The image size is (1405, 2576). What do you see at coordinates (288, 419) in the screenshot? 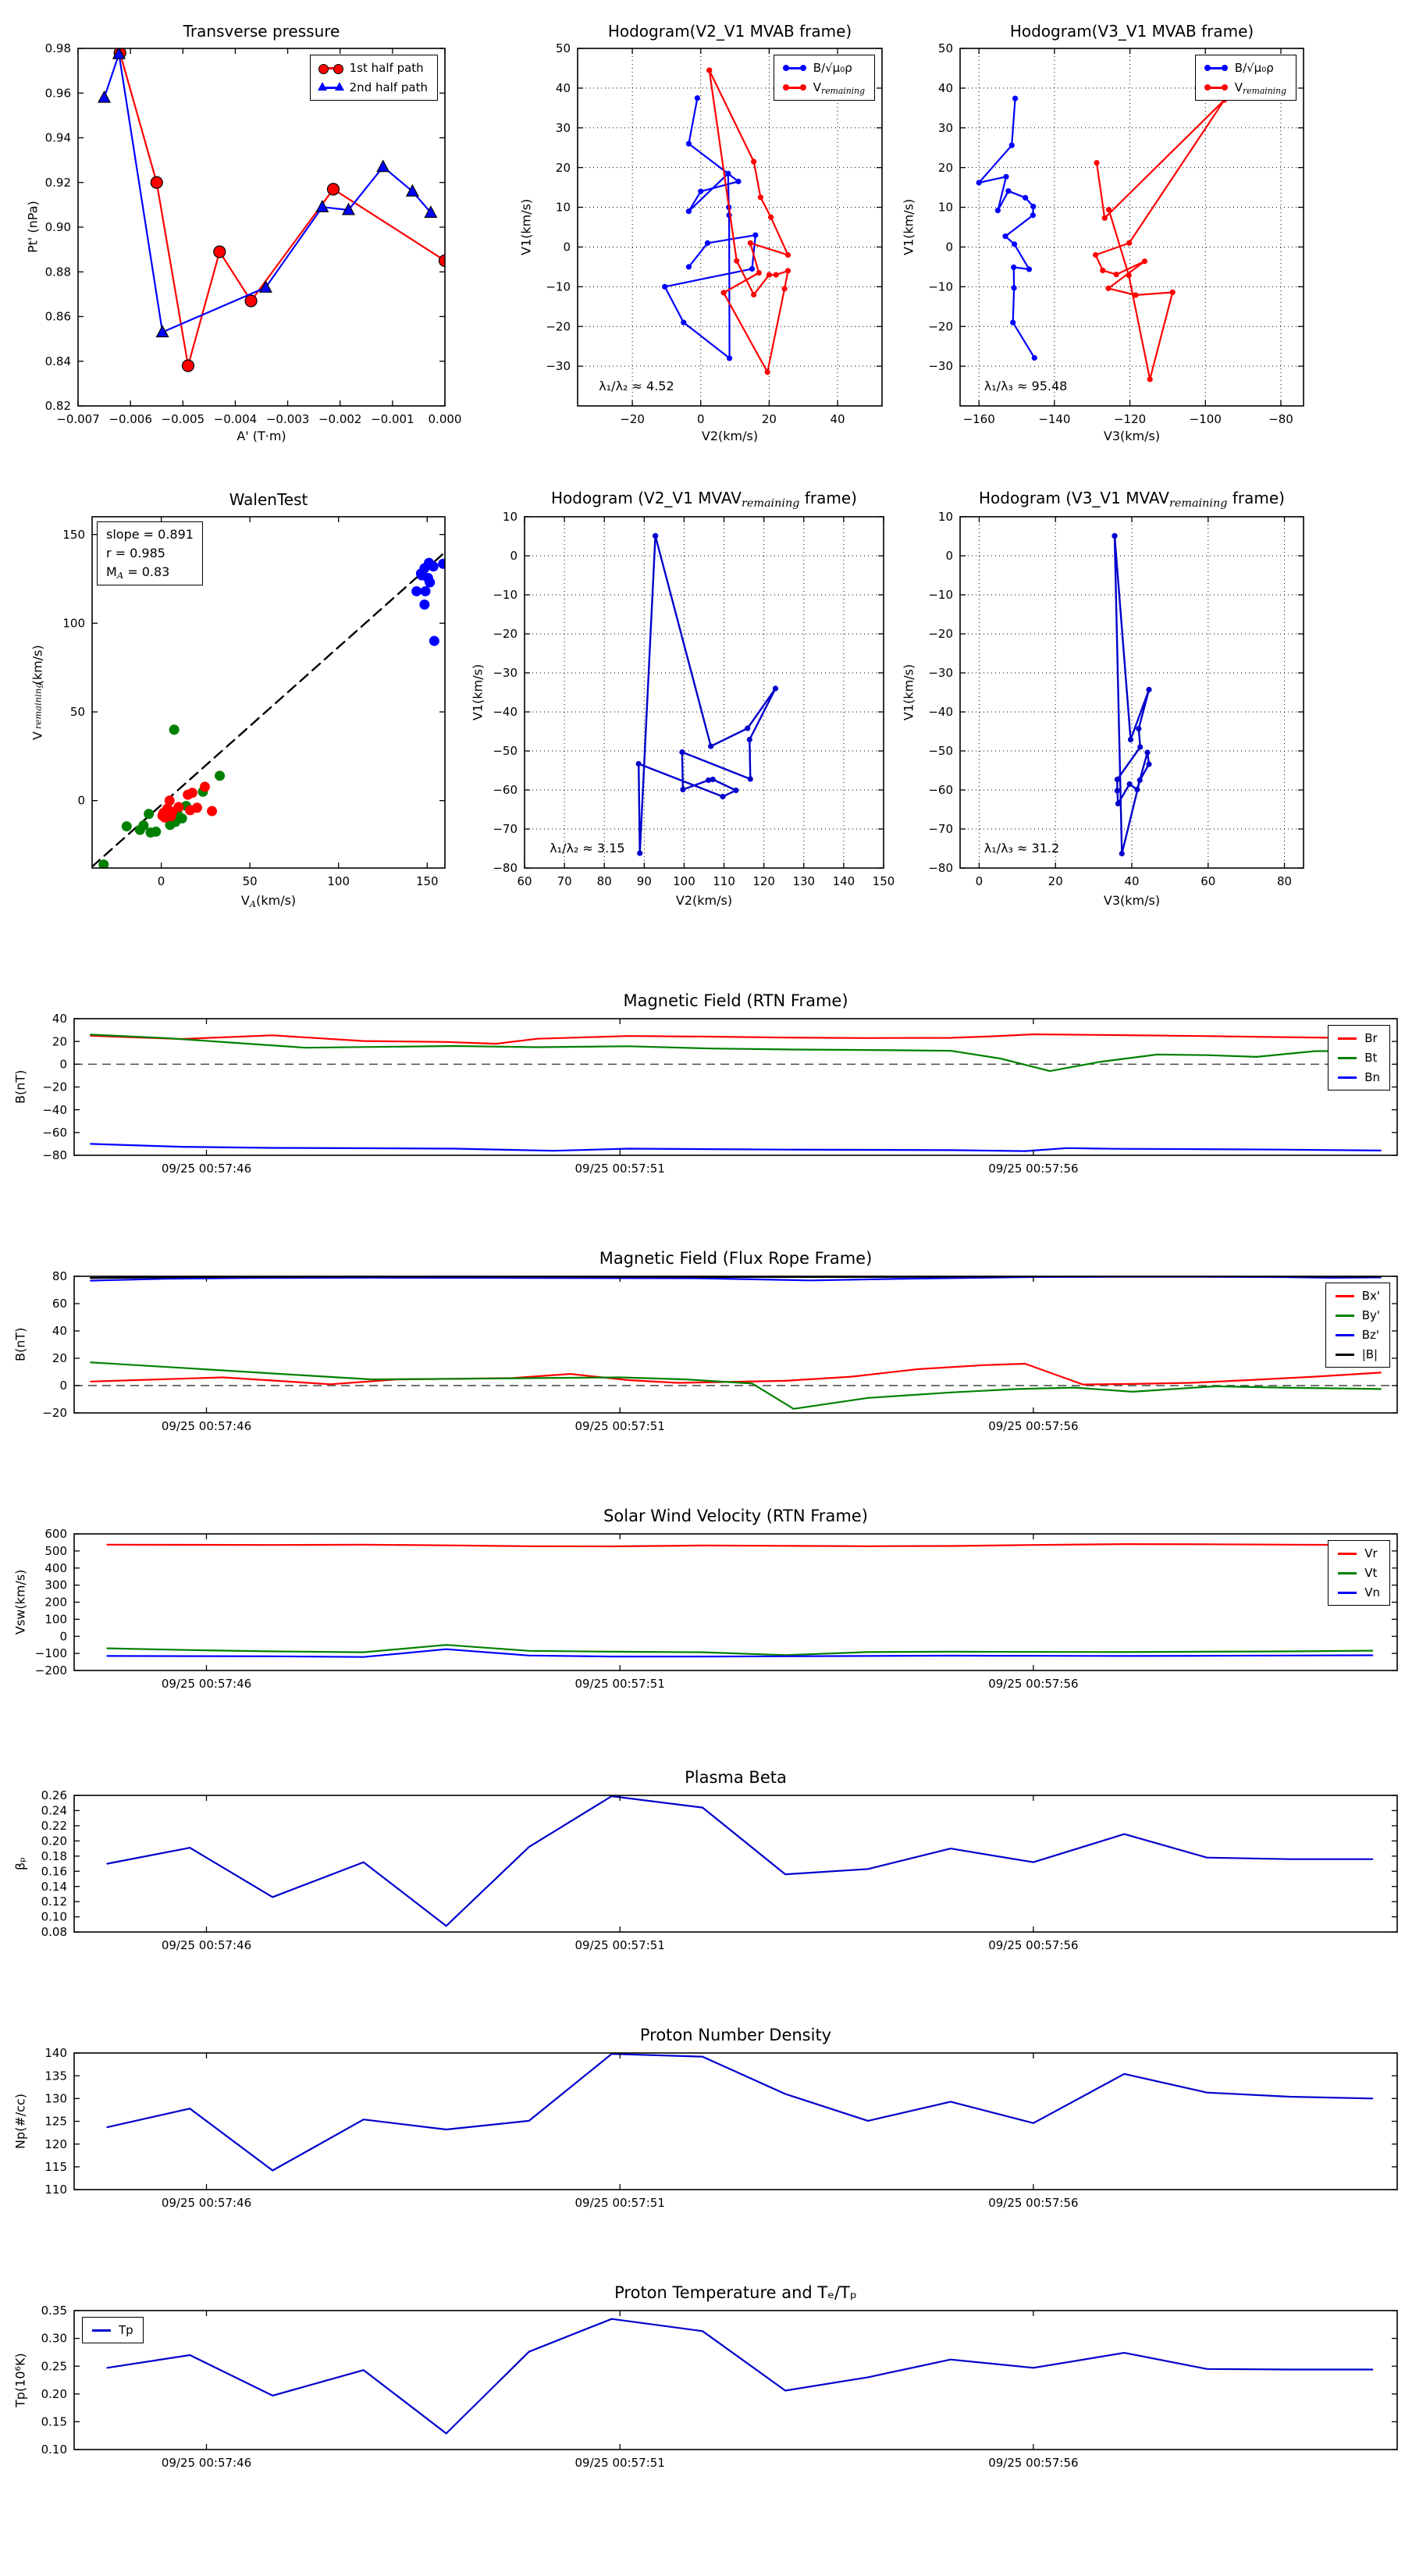
I see `svg-text: −0.003` at bounding box center [288, 419].